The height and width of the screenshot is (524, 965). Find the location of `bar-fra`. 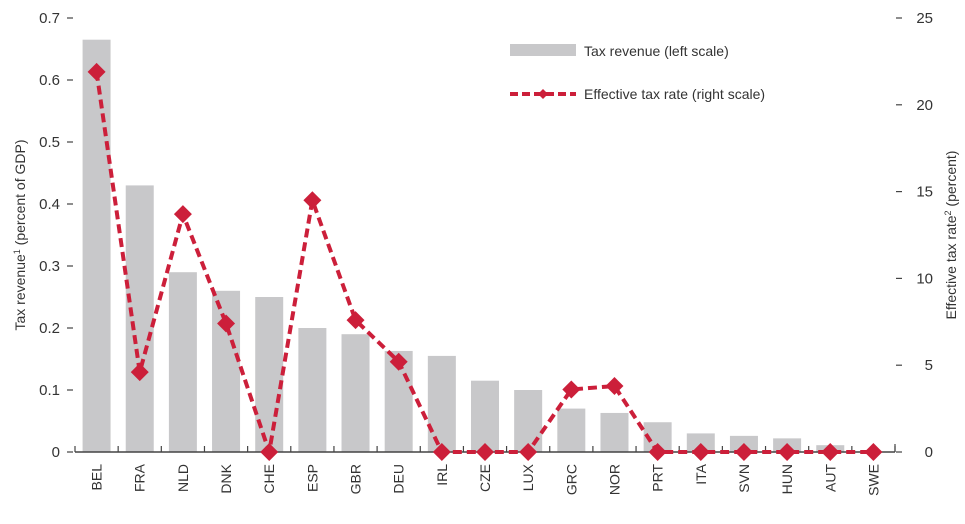

bar-fra is located at coordinates (139, 318).